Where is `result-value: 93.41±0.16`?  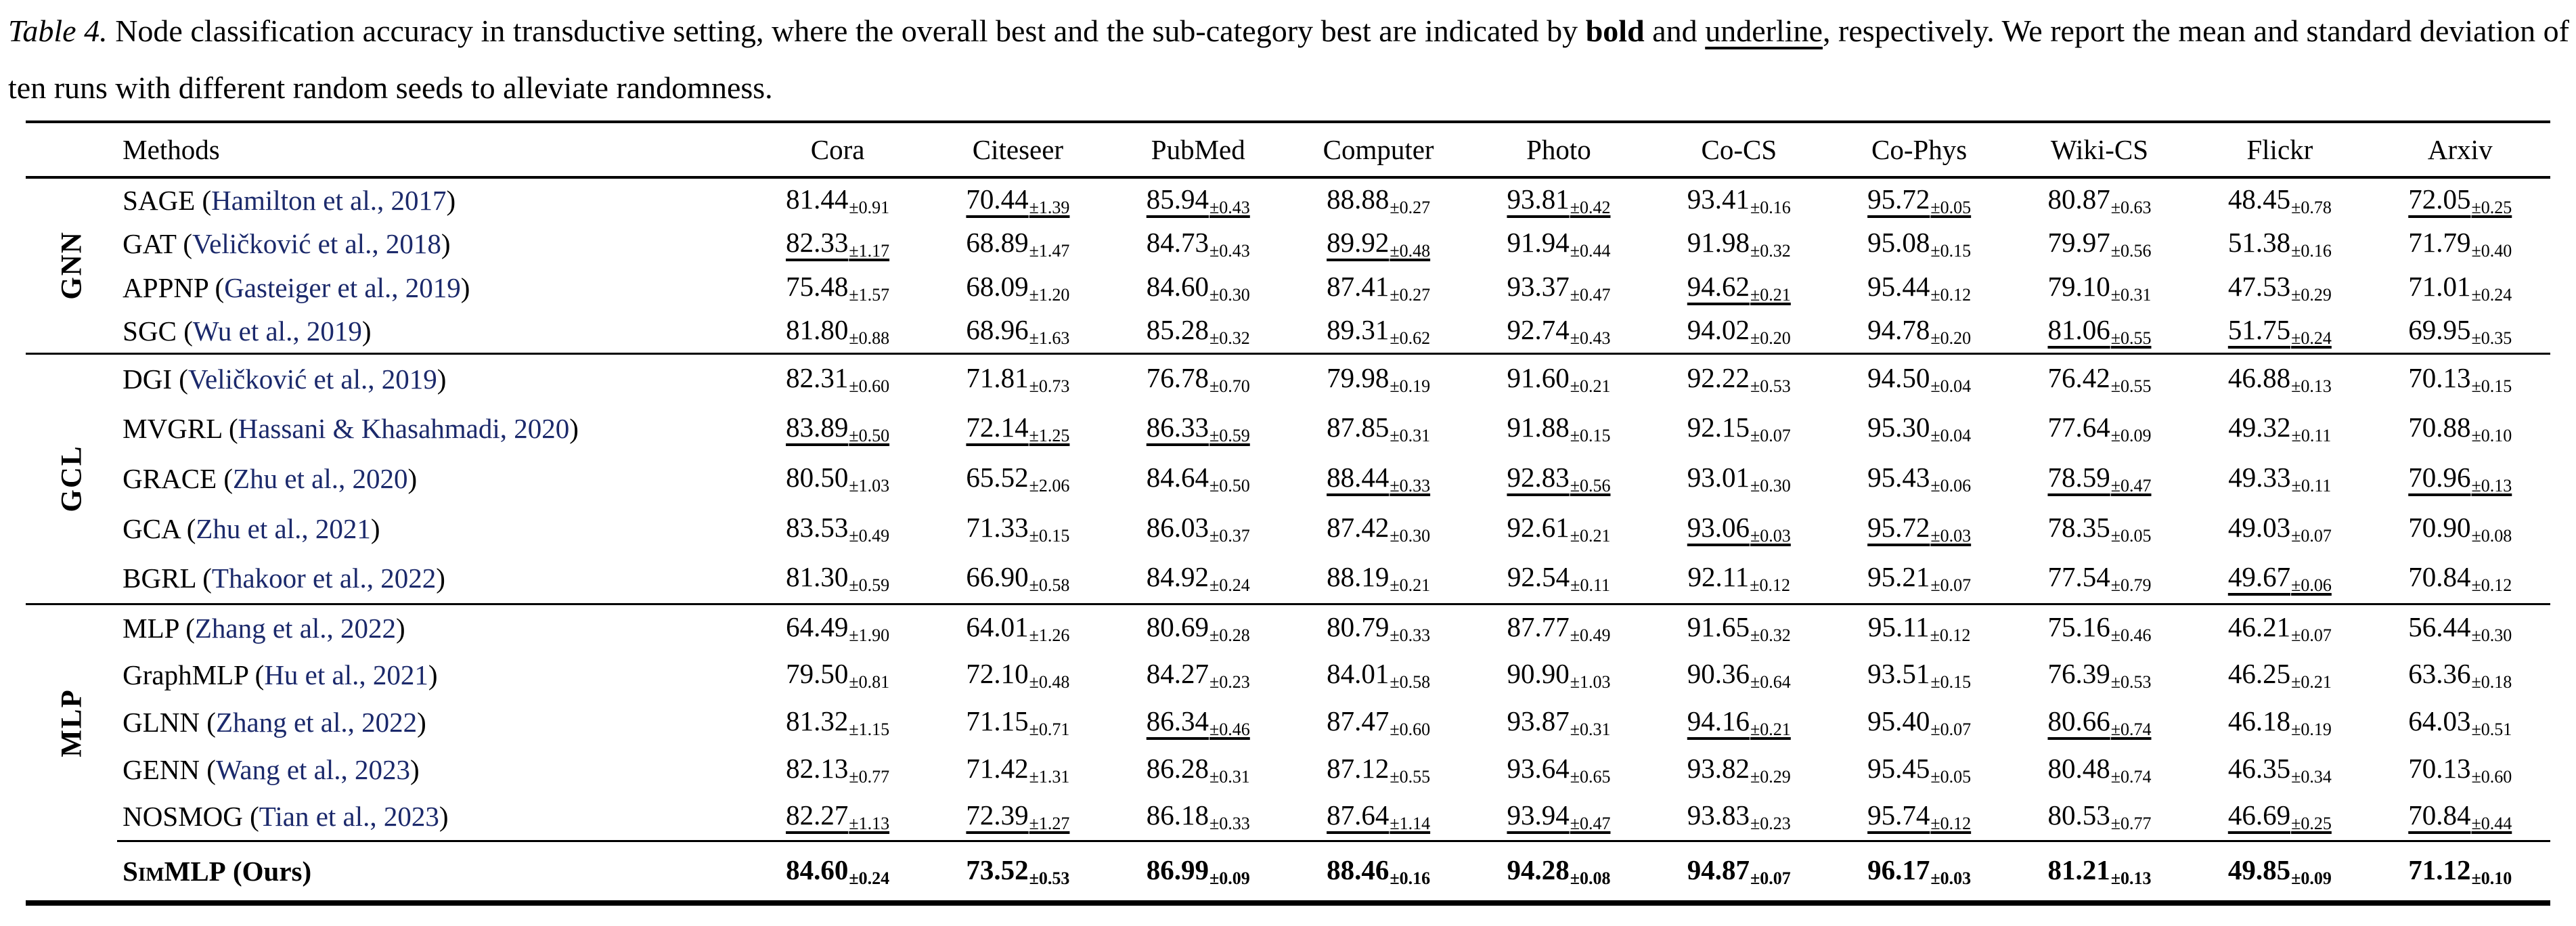 result-value: 93.41±0.16 is located at coordinates (1739, 200).